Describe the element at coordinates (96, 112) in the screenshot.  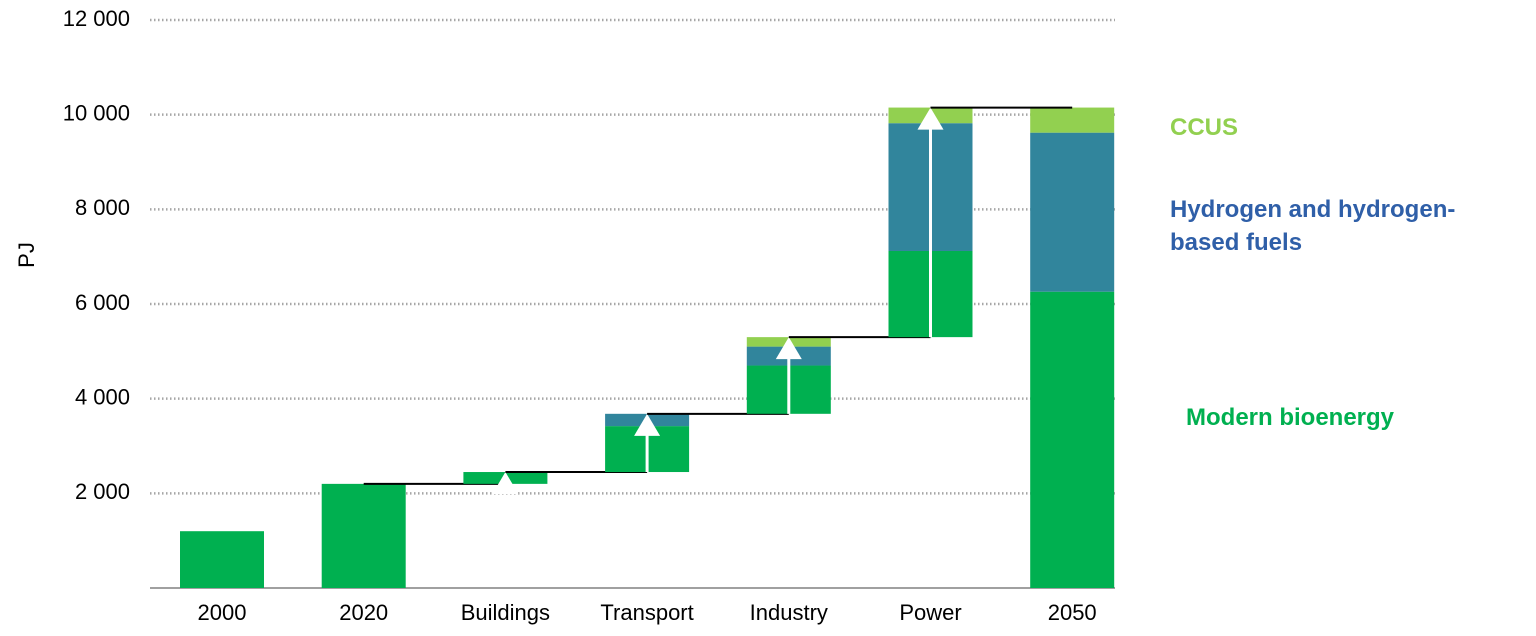
I see `y-tick-label: 10 000` at that location.